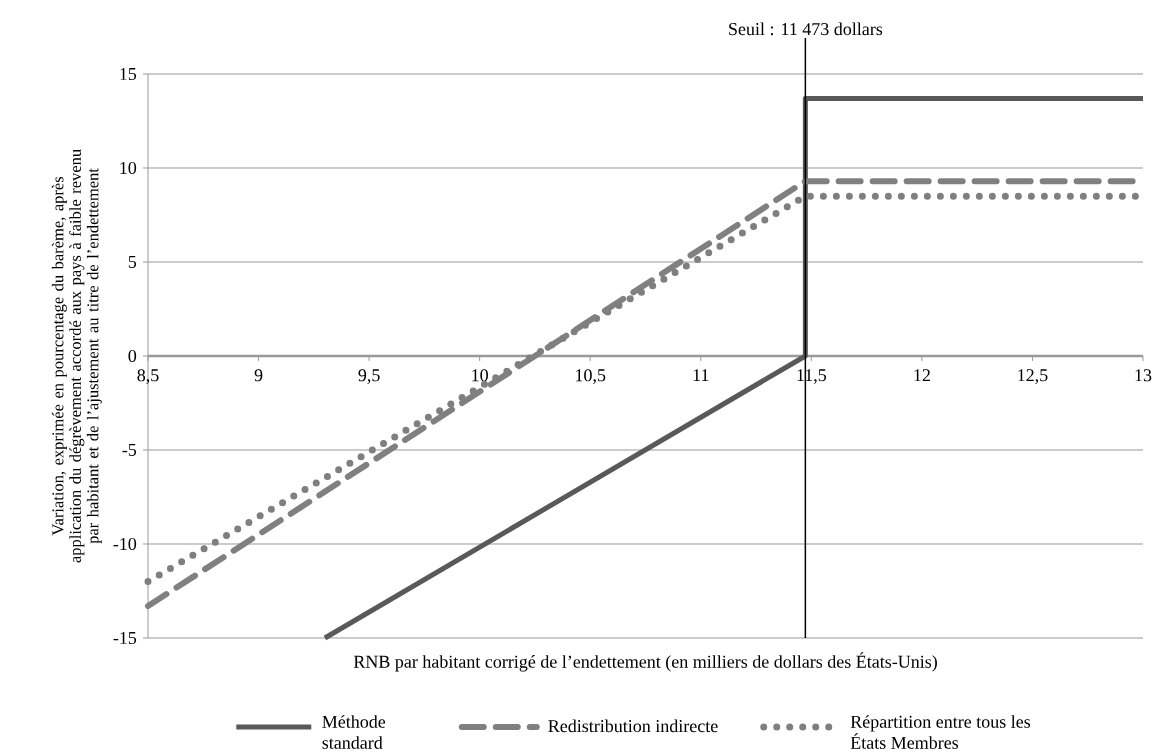  Describe the element at coordinates (645, 662) in the screenshot. I see `x-axis-title: RNB par habitant corrigé de l’endettement (en milliers de dollars des États-Unis)` at that location.